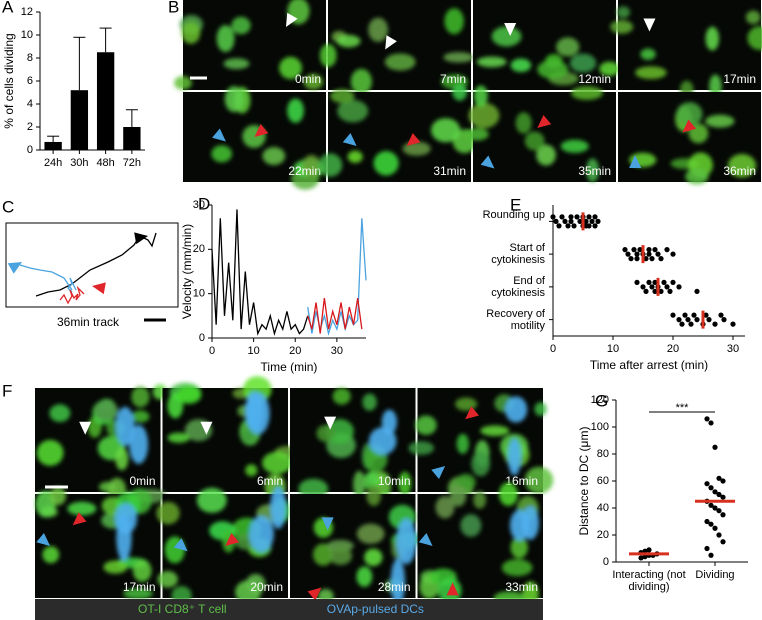  I want to click on panel-label: C, so click(8, 206).